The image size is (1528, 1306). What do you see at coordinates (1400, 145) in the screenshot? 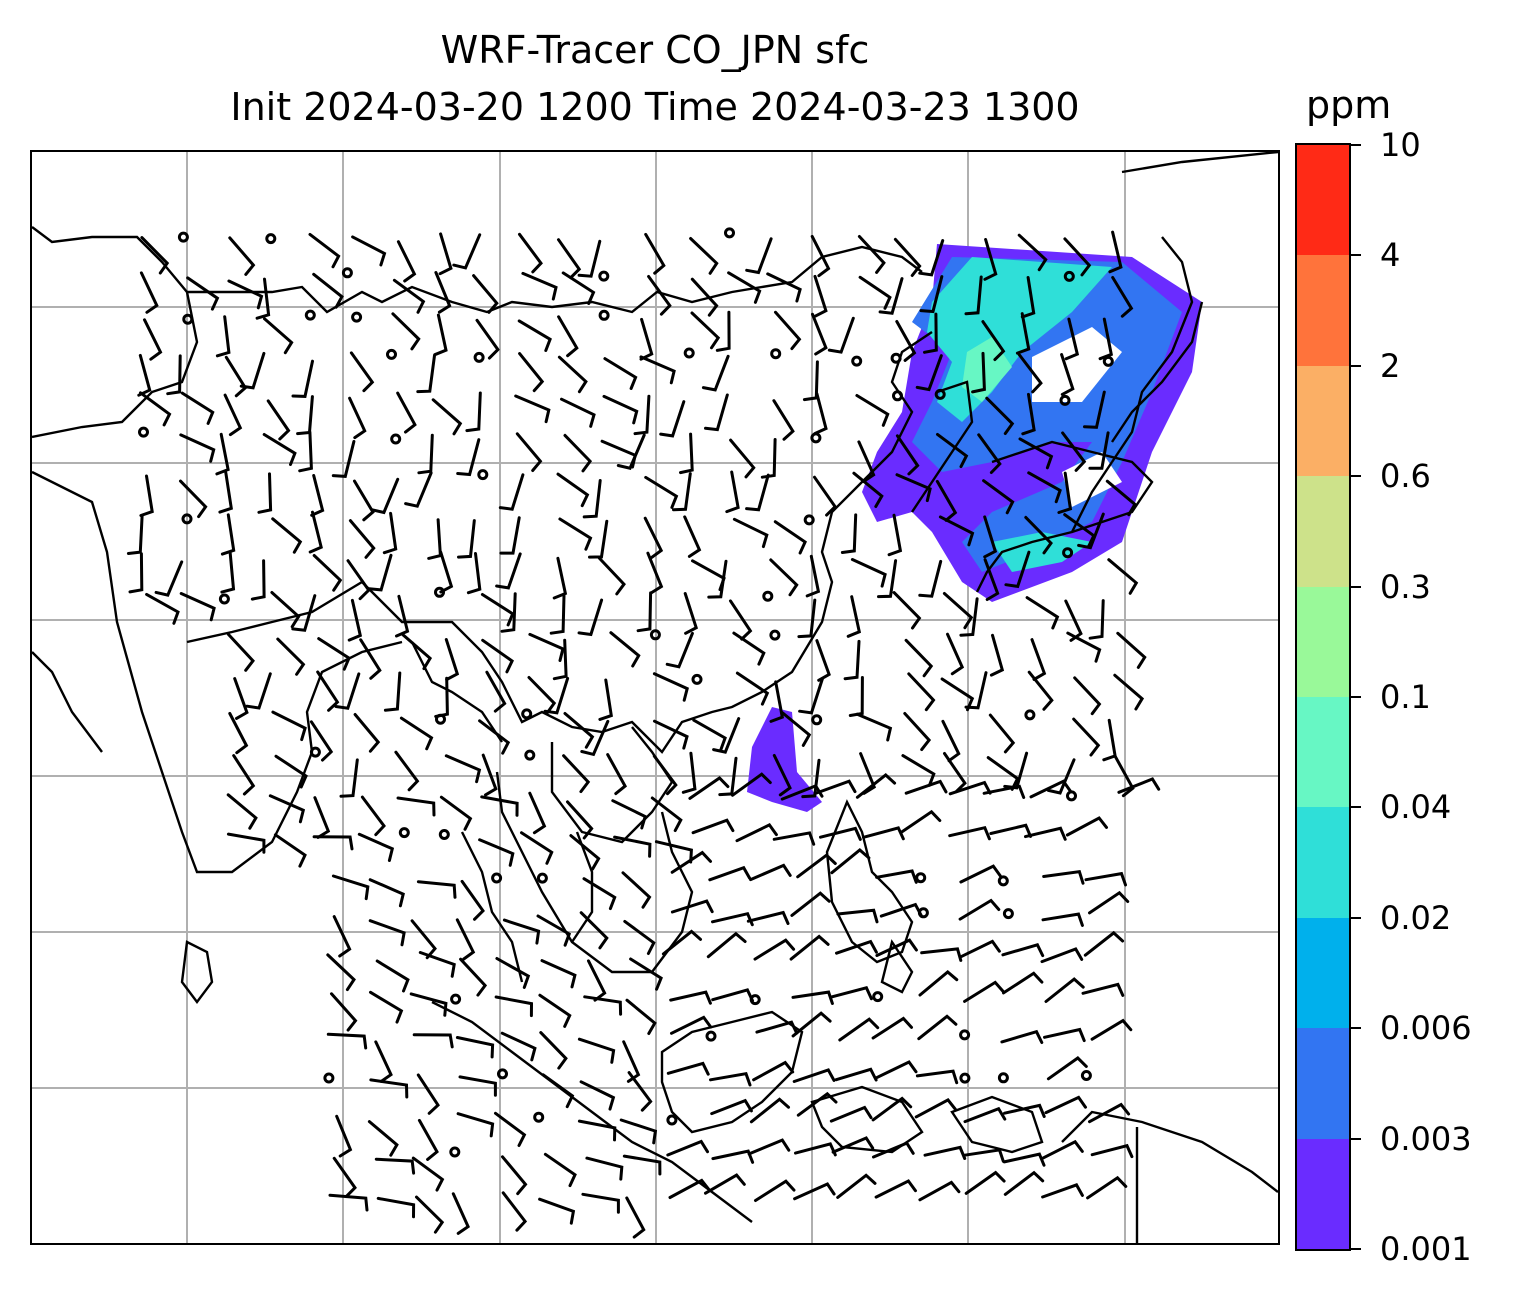
I see `colorbar-tick-label: 10` at bounding box center [1400, 145].